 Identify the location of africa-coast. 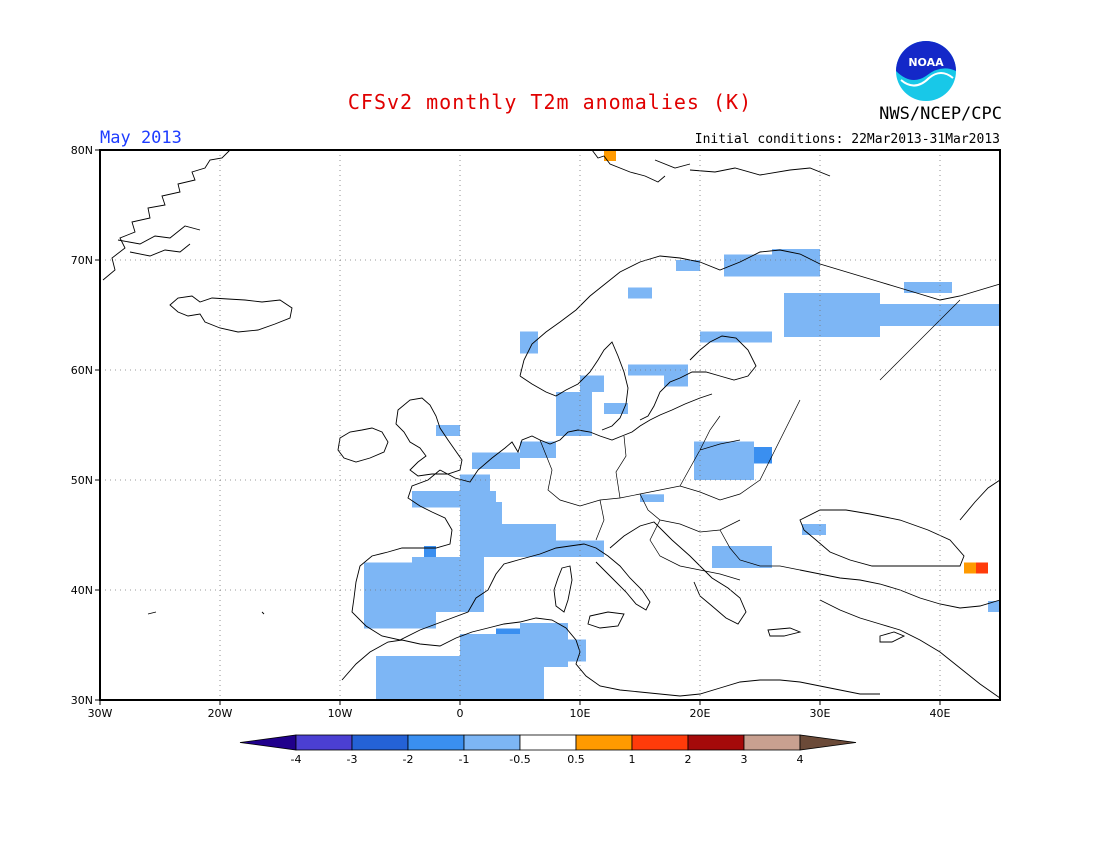
(610, 657).